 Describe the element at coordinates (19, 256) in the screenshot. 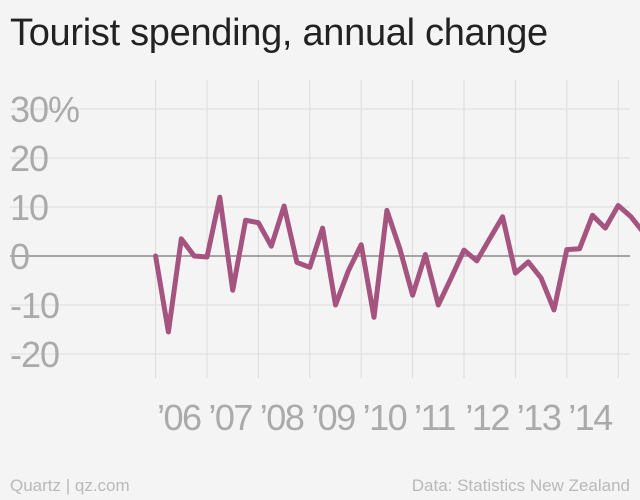

I see `y-tick-label: 0` at that location.